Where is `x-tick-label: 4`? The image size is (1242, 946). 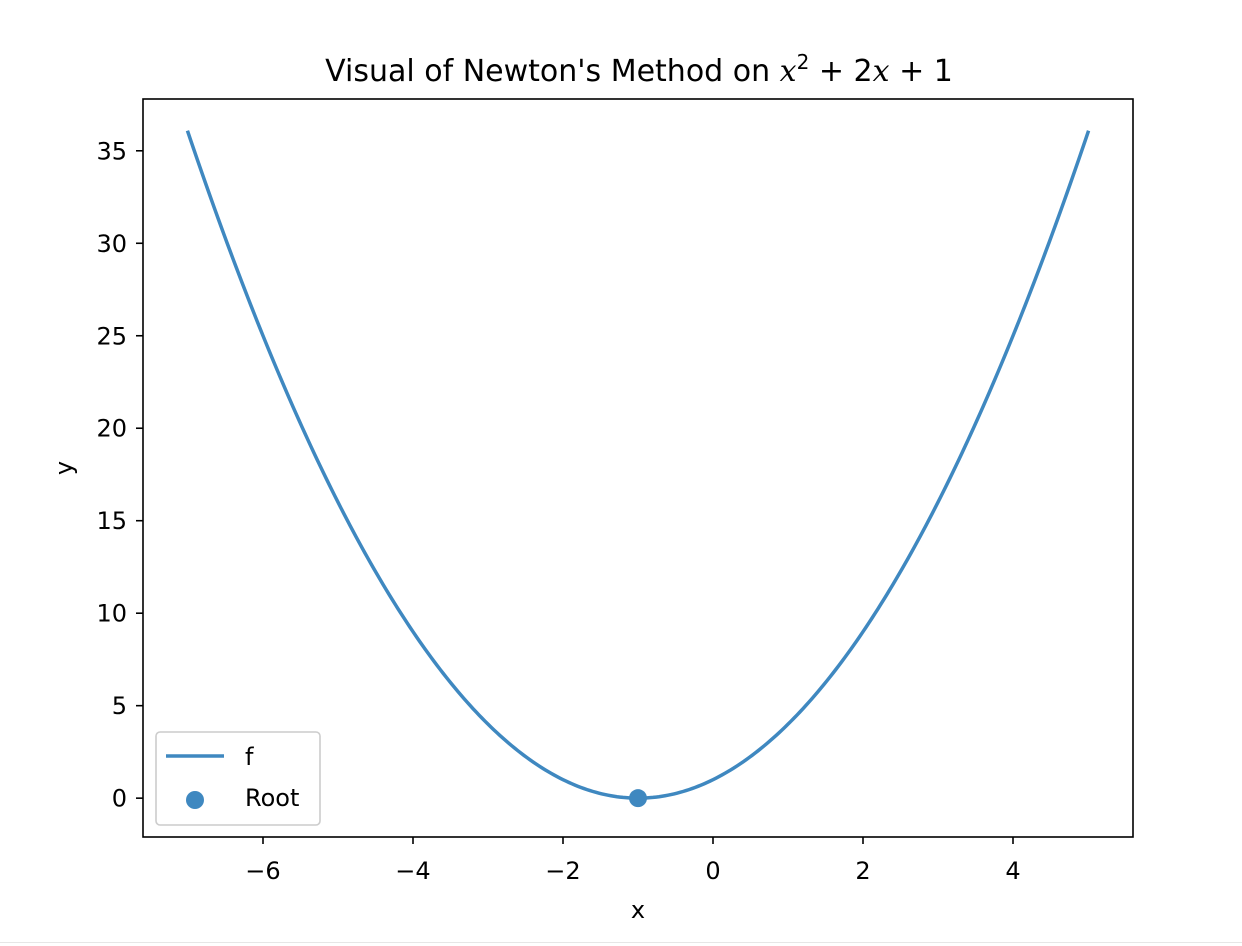 x-tick-label: 4 is located at coordinates (1012, 871).